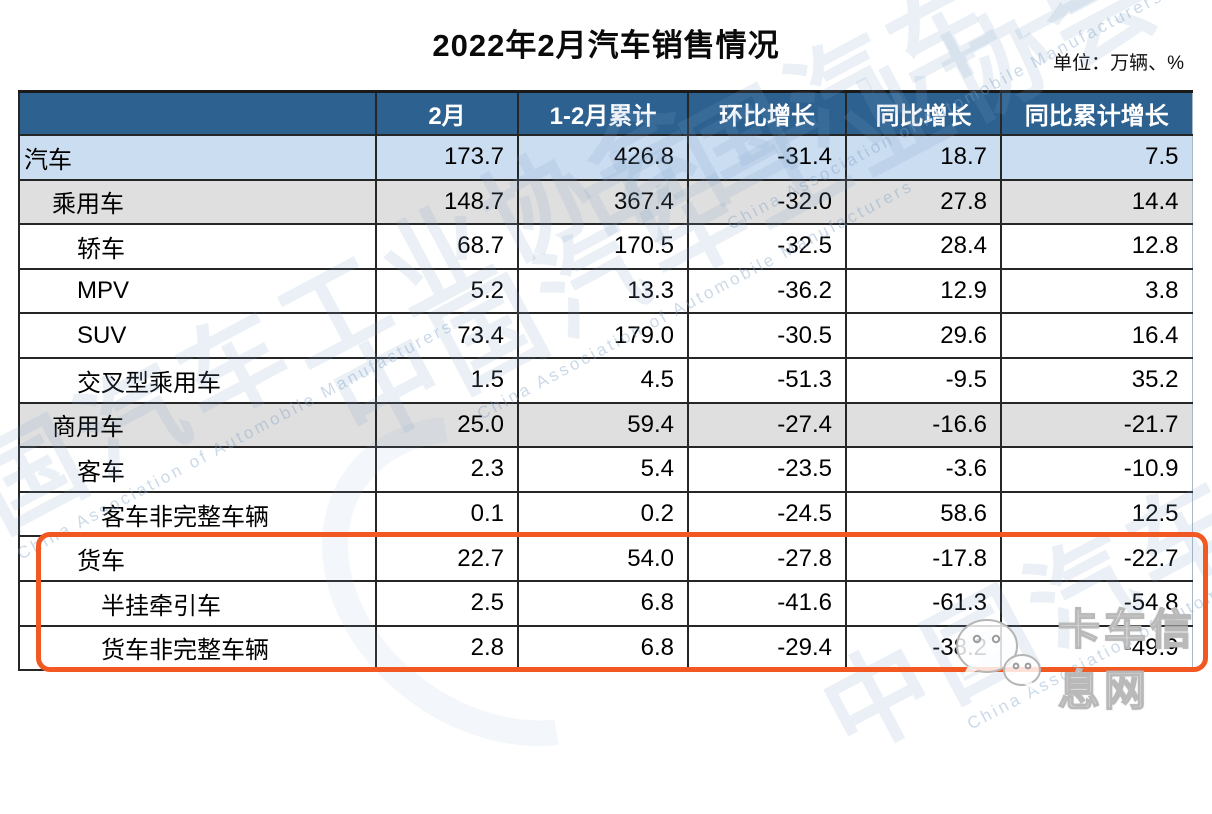 The image size is (1212, 814). I want to click on cell-value: -54.8, so click(1096, 603).